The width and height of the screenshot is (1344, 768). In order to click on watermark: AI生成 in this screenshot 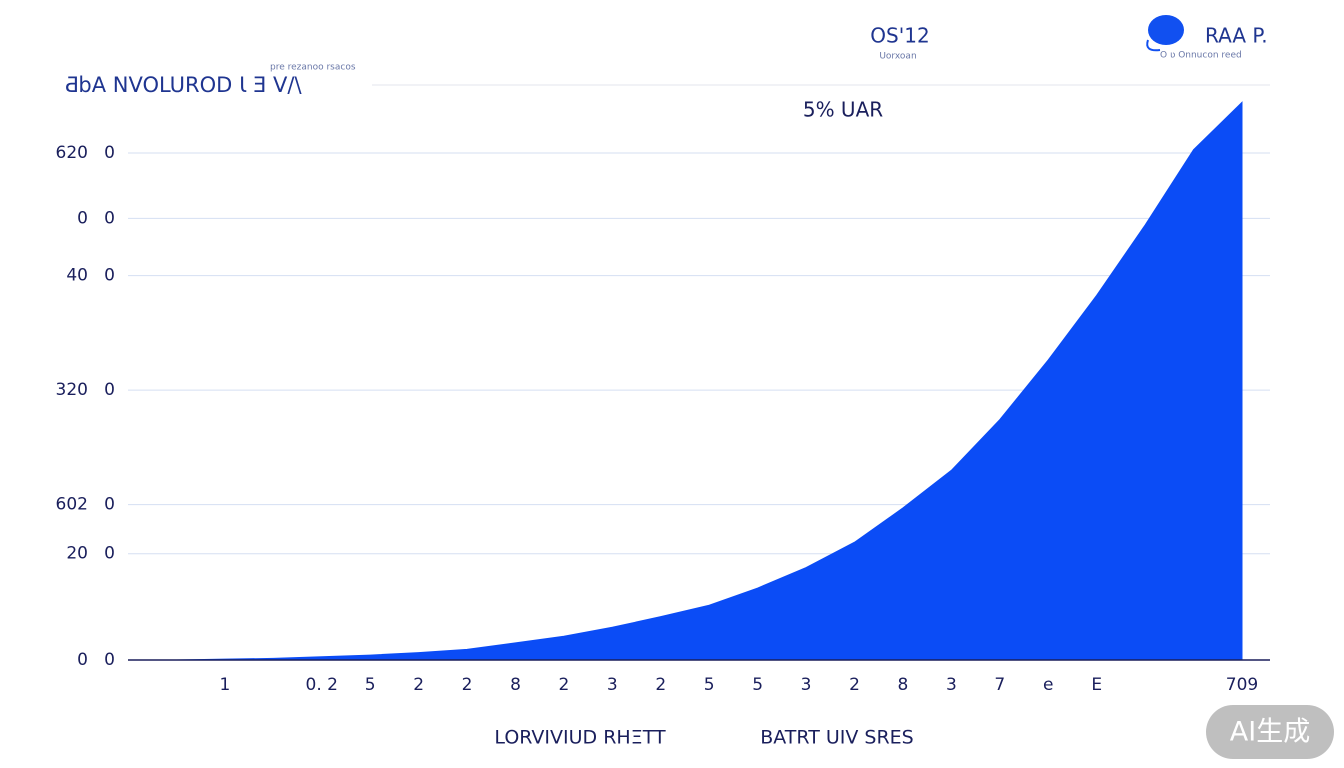, I will do `click(1270, 732)`.